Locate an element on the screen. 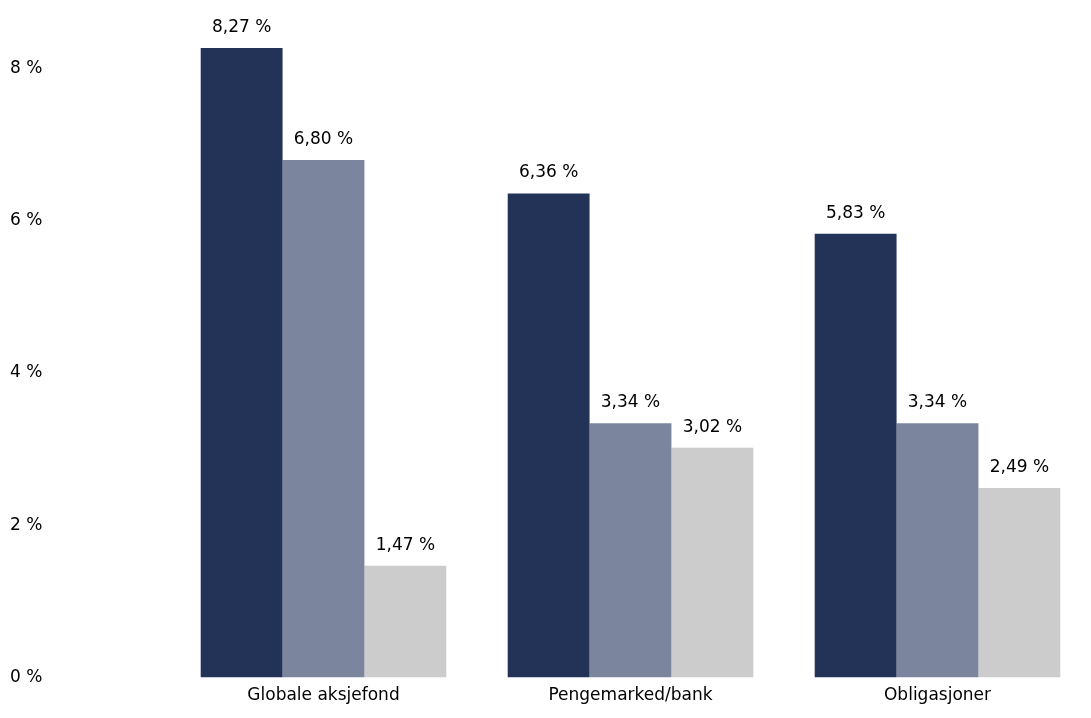 This screenshot has width=1091, height=718. x-tick-label: Globale aksjefond is located at coordinates (323, 694).